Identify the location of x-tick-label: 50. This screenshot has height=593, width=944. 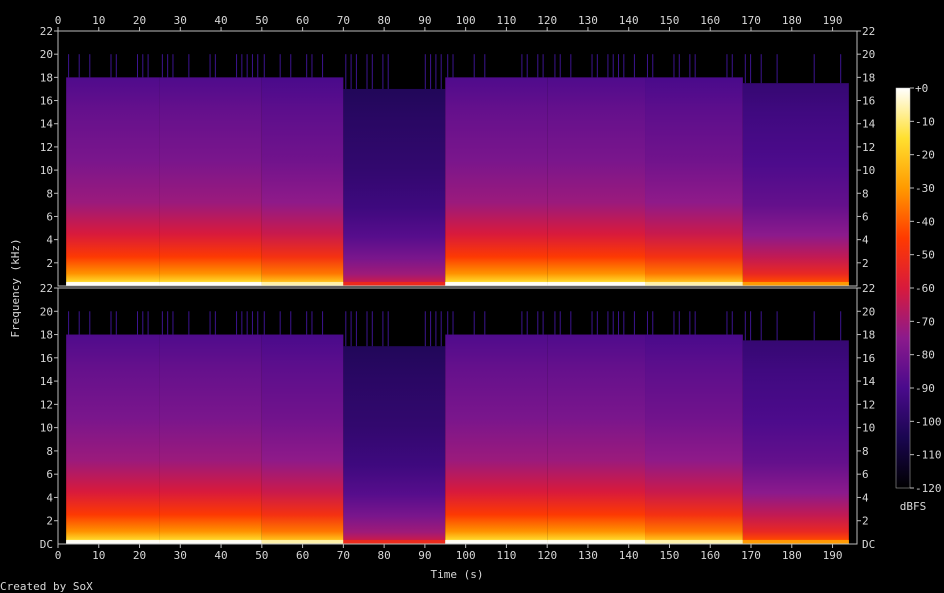
(261, 555).